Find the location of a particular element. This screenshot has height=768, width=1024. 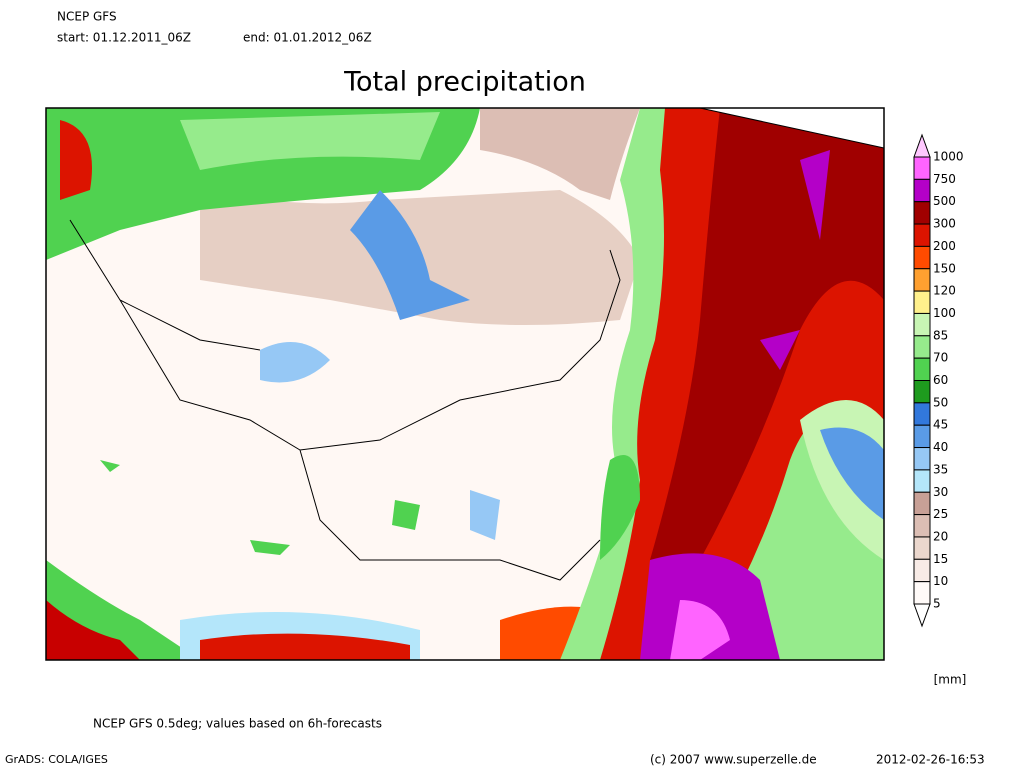

colorbar-label: 120 is located at coordinates (944, 291).